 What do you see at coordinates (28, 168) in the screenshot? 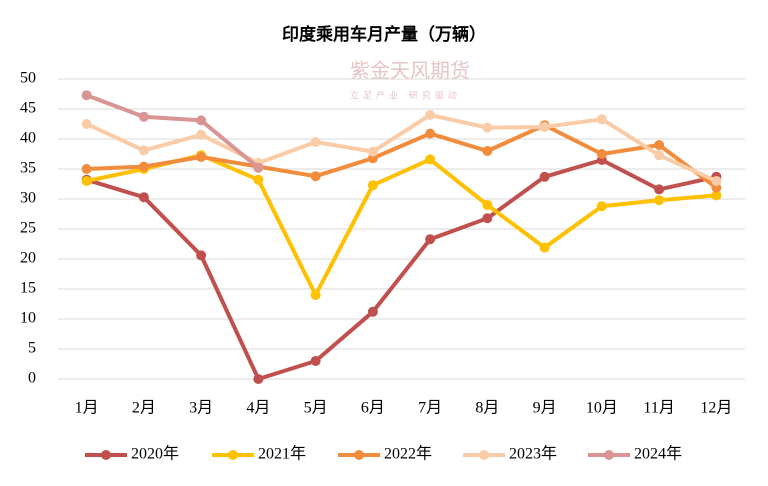
I see `y-tick-label: 35` at bounding box center [28, 168].